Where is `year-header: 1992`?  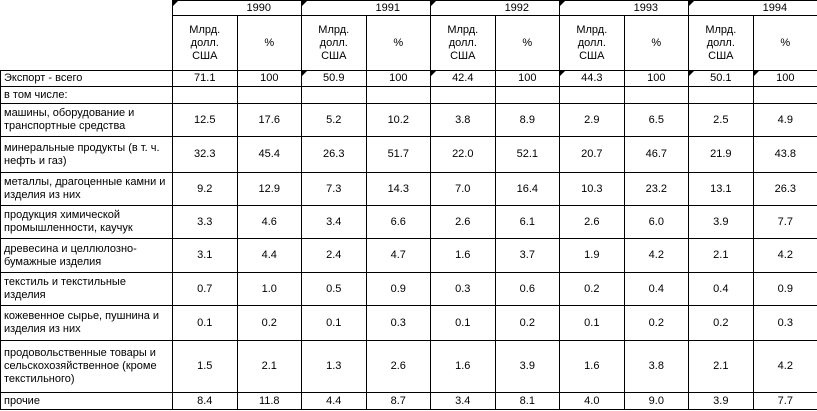 year-header: 1992 is located at coordinates (495, 8).